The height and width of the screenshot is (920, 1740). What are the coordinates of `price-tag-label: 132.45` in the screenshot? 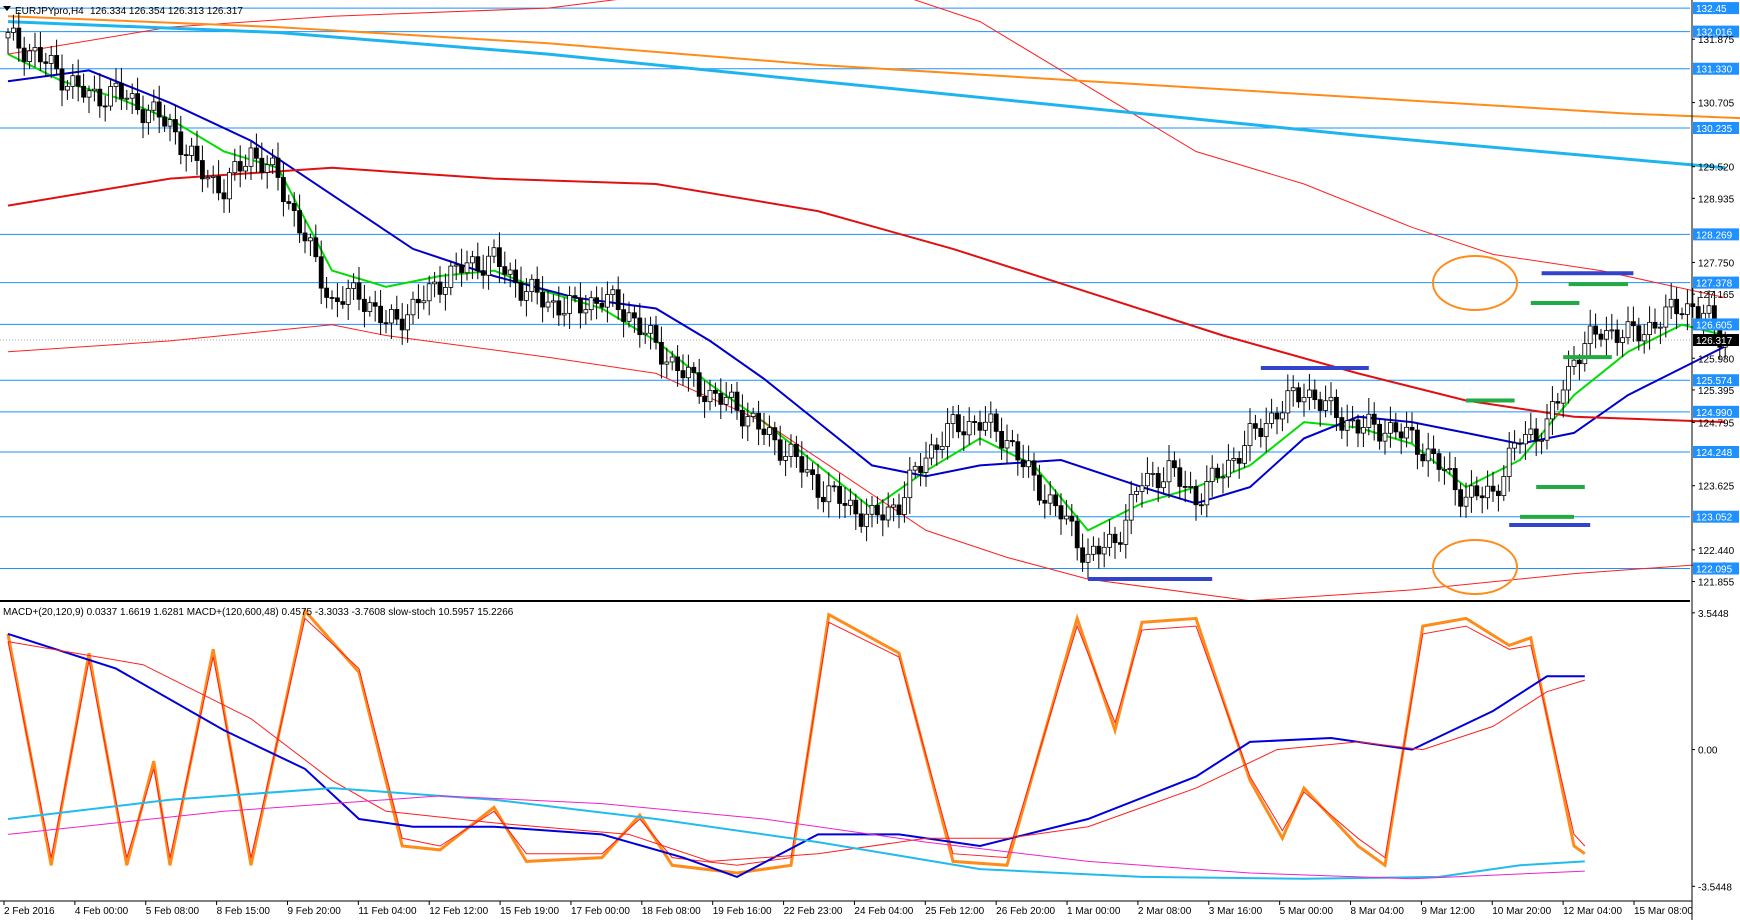 It's located at (1711, 9).